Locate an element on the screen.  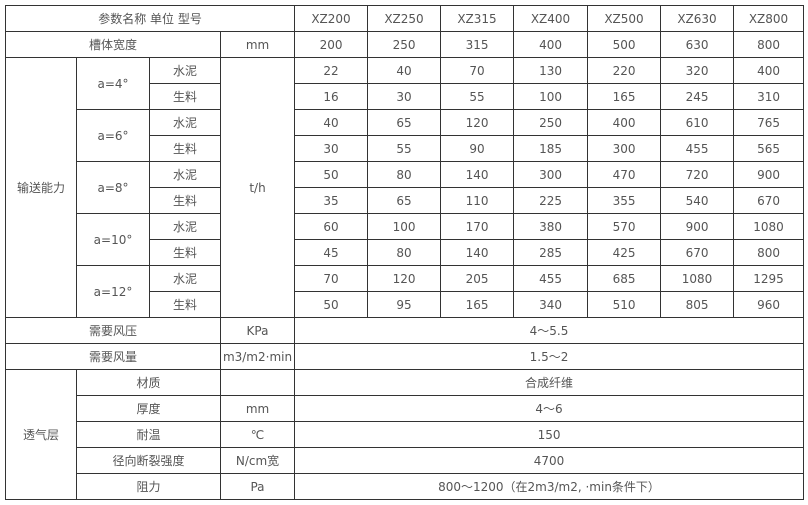
unit-cell: m3/m2·min is located at coordinates (257, 356).